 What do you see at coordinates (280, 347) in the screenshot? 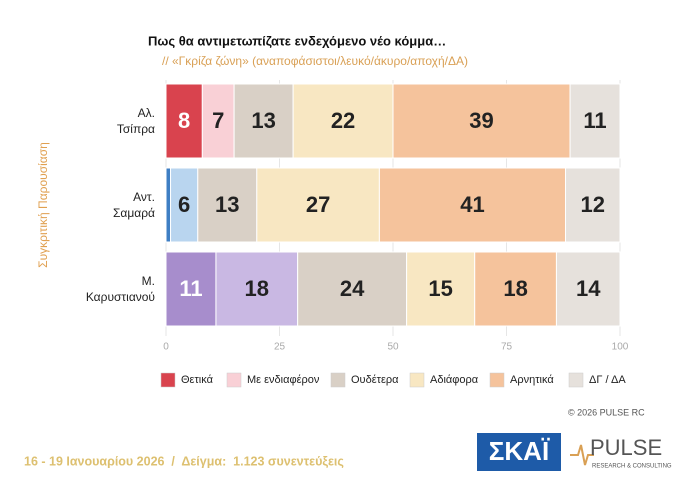
I see `x-tick-label: 25` at bounding box center [280, 347].